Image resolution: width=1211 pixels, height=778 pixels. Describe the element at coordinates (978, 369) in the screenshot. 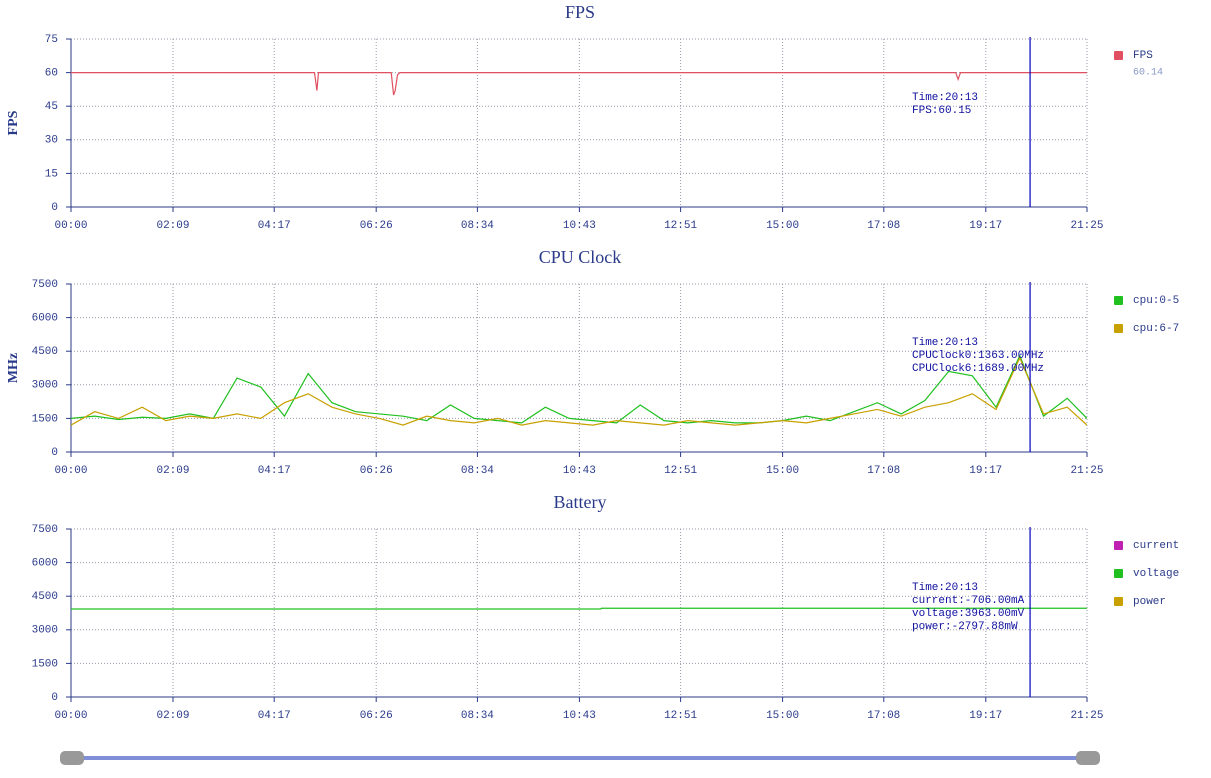

I see `tooltip-line: CPUClock6:1689.00MHz` at that location.